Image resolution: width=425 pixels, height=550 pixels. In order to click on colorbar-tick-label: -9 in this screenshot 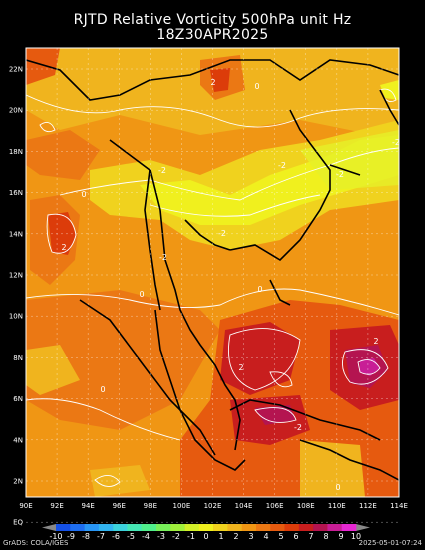, I will do `click(71, 536)`.